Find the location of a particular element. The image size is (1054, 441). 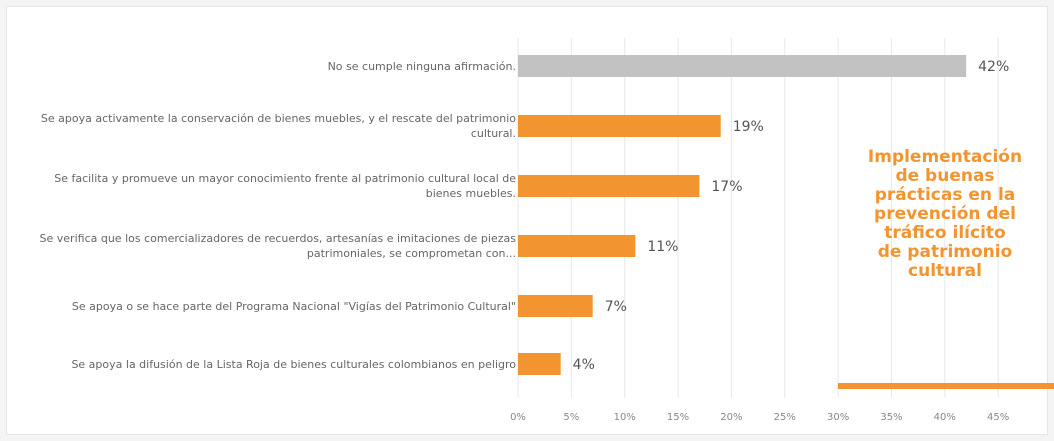

side-title-underline is located at coordinates (946, 386).